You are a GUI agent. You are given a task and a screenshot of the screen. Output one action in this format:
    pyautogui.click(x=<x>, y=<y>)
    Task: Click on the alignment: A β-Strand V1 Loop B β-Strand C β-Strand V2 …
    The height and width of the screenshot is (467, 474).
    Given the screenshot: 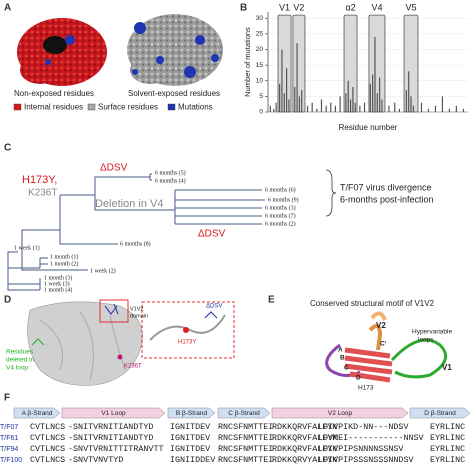 What is the action you would take?
    pyautogui.click(x=235, y=436)
    